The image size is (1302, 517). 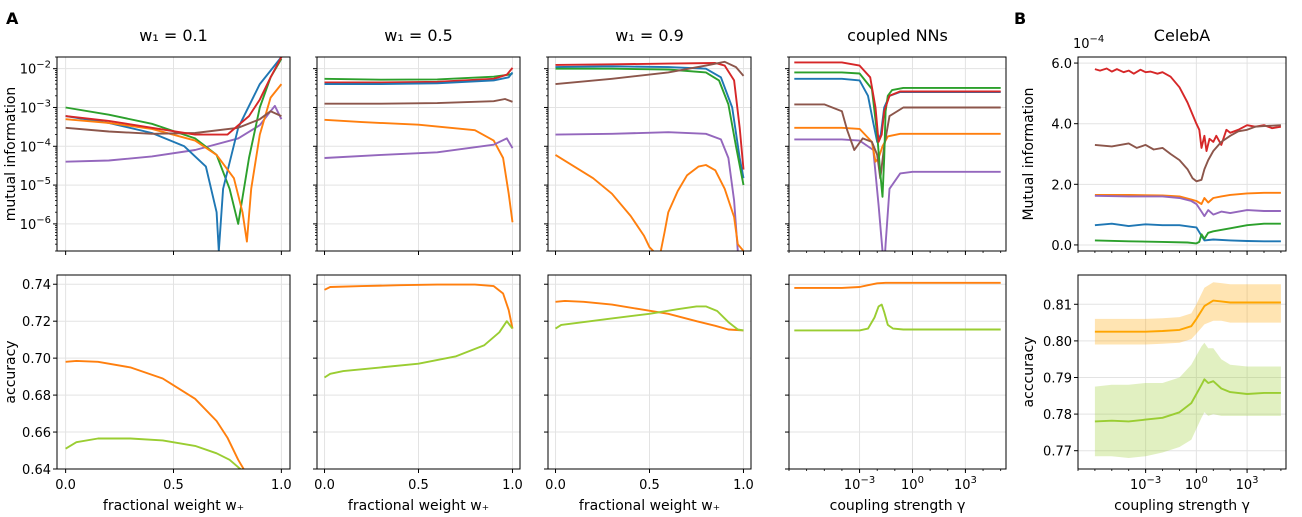 What do you see at coordinates (1057, 415) in the screenshot?
I see `y-tick-label: 0.78` at bounding box center [1057, 415].